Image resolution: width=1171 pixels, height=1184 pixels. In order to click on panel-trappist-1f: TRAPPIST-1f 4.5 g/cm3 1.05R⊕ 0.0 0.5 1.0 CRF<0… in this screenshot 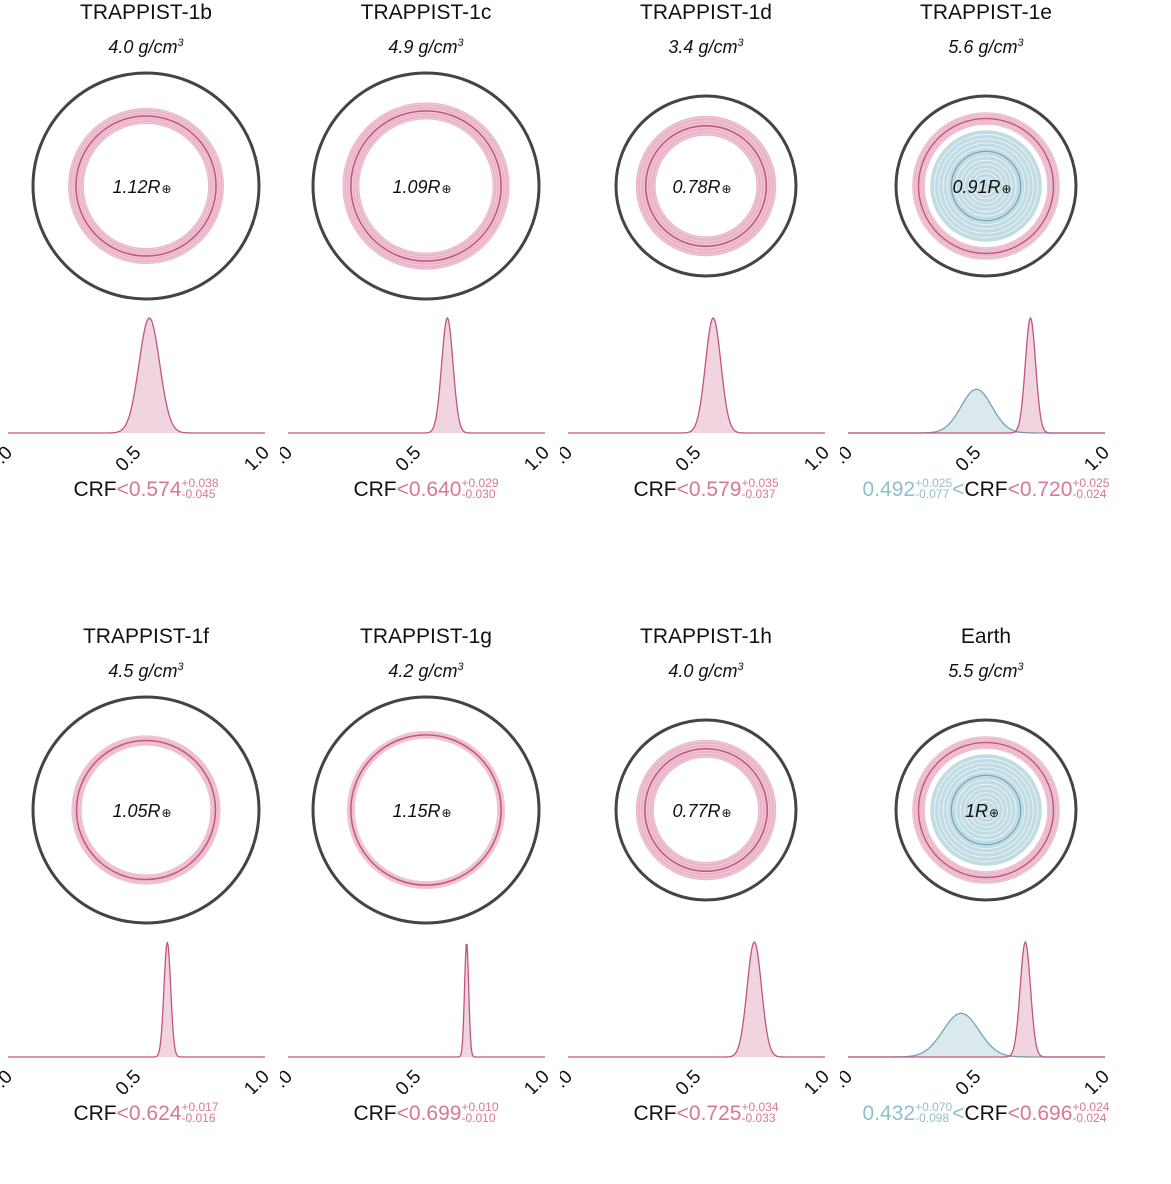, I will do `click(146, 904)`.